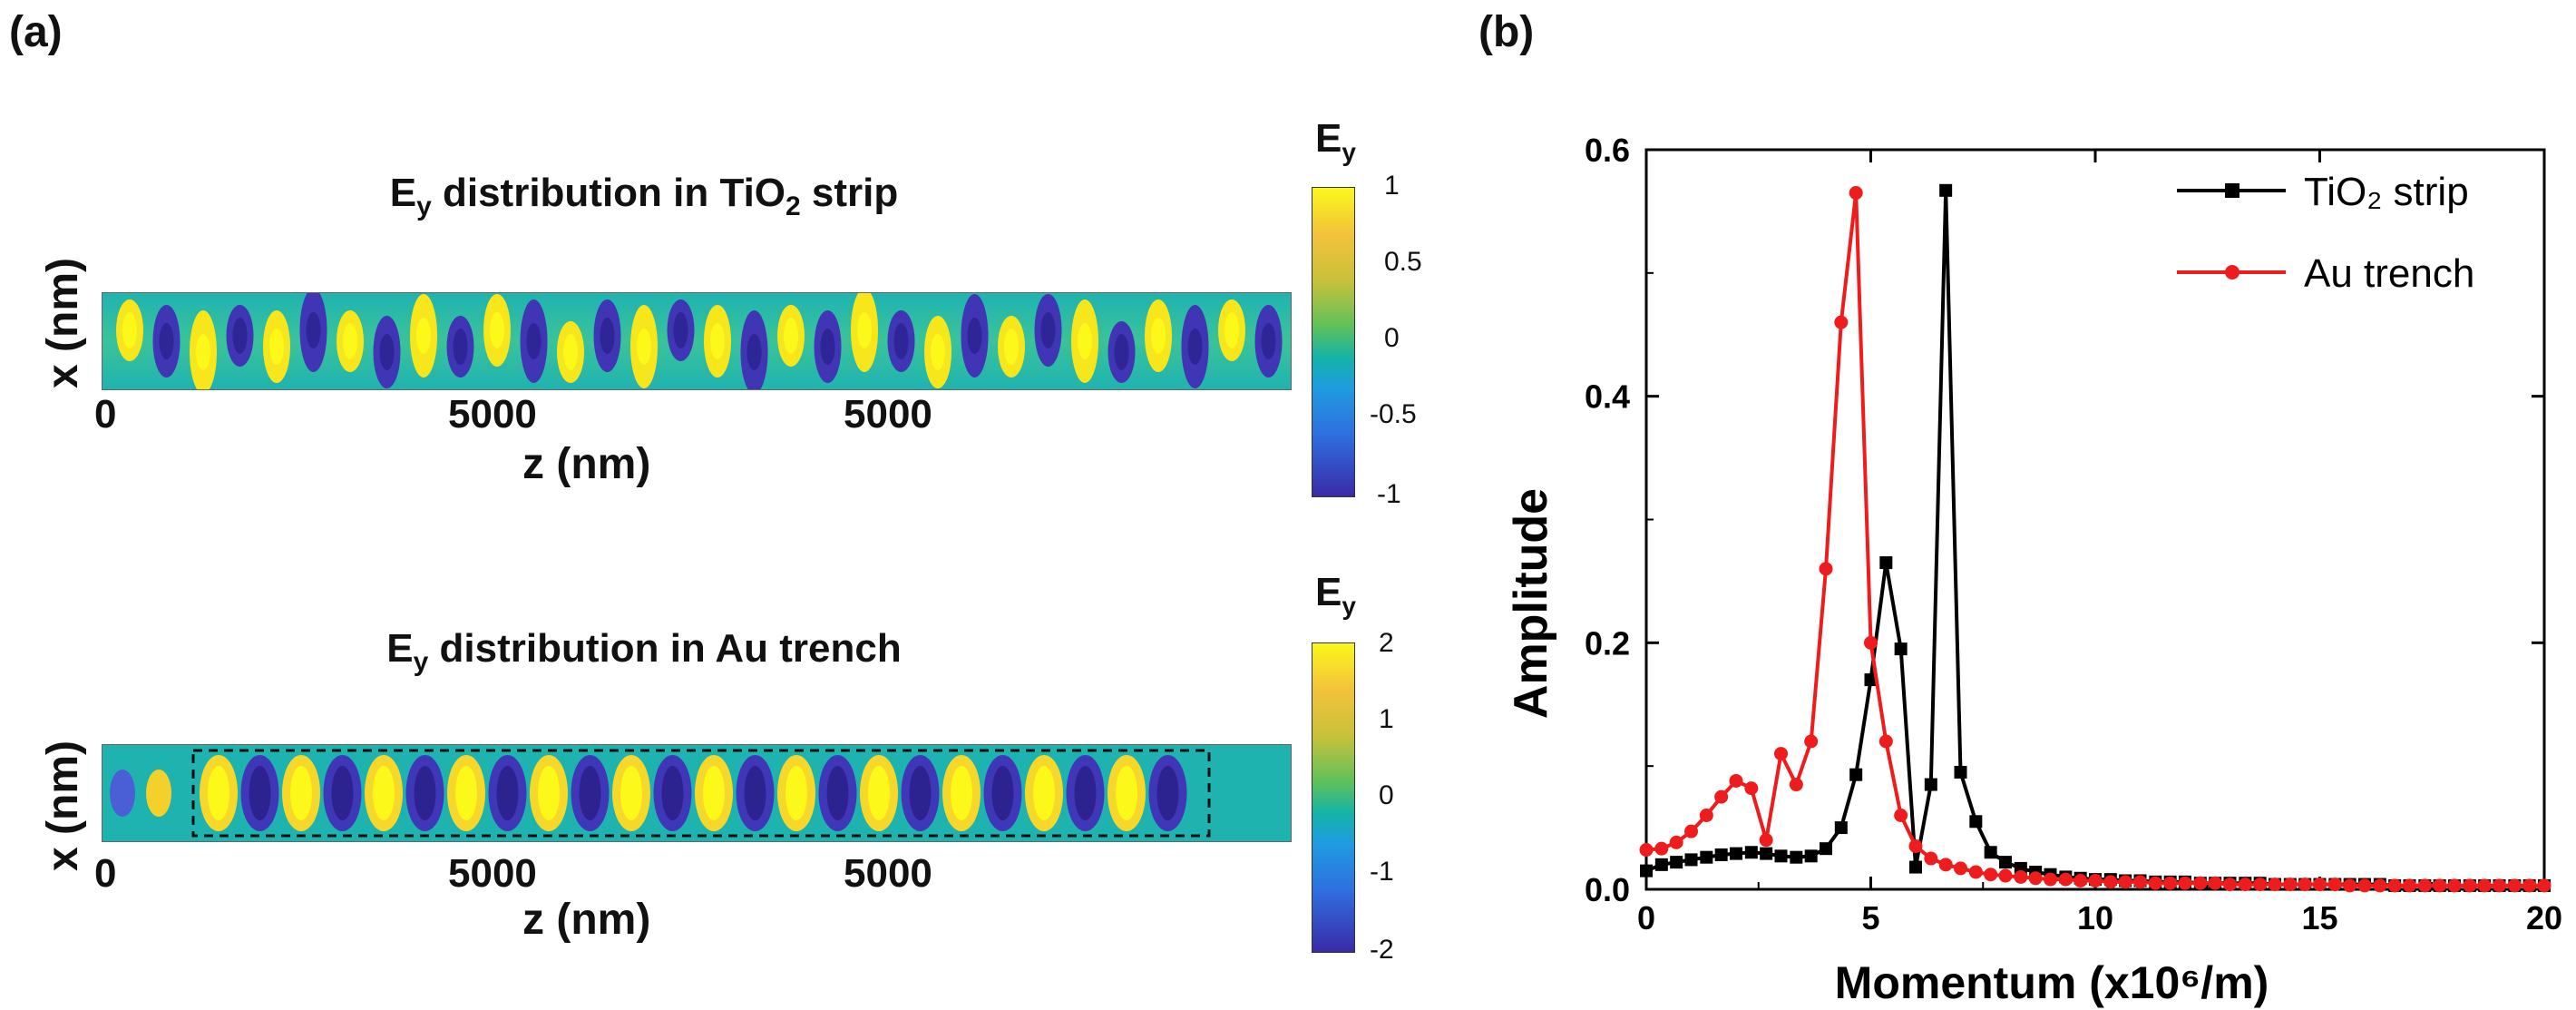  What do you see at coordinates (1506, 32) in the screenshot?
I see `panel-b-label: (b)` at bounding box center [1506, 32].